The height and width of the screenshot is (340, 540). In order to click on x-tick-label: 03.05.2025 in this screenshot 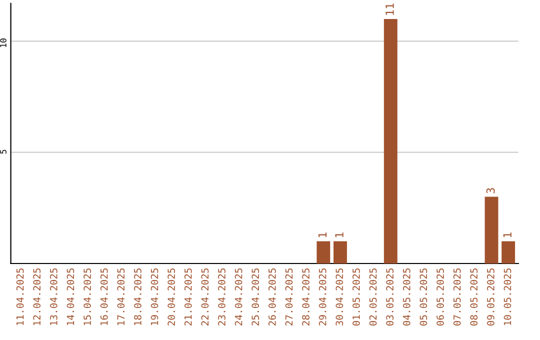, I will do `click(390, 297)`.